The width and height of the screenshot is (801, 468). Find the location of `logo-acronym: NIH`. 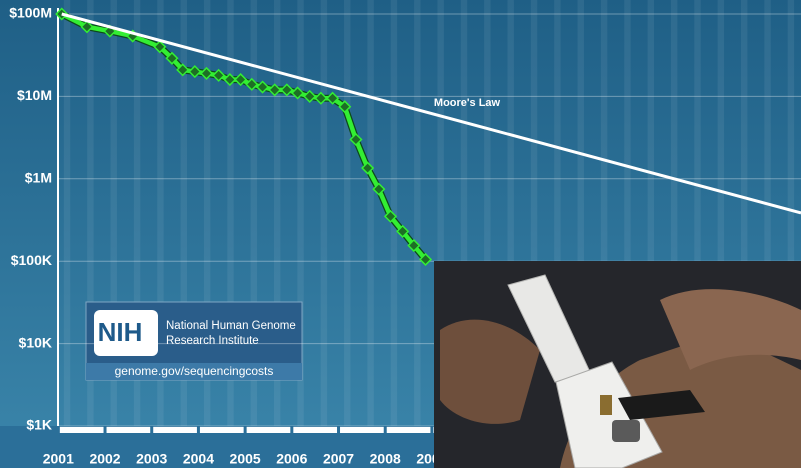

logo-acronym: NIH is located at coordinates (120, 332).